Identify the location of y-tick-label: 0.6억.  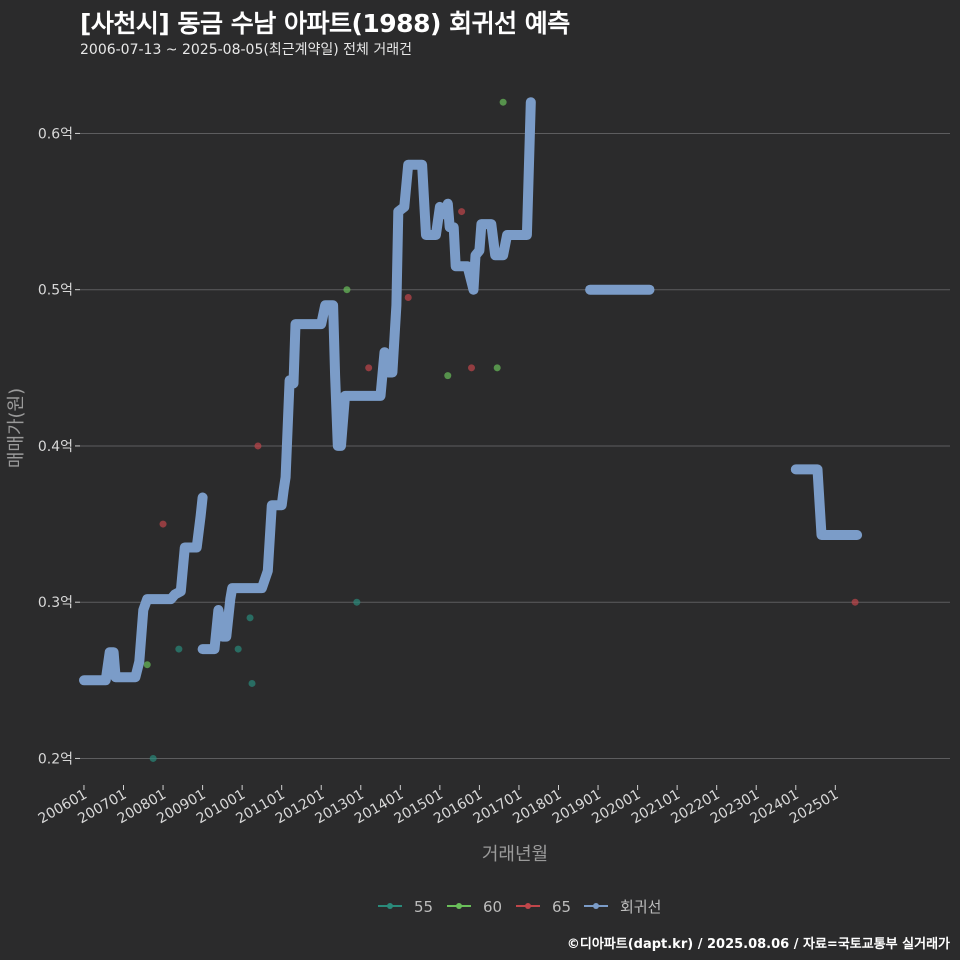
(55, 134).